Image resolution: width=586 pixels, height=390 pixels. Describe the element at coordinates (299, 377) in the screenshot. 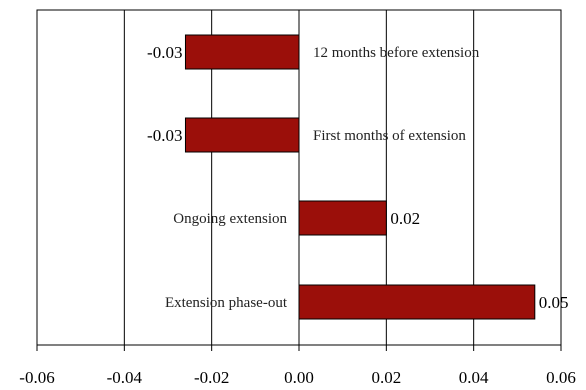

I see `x-tick-label: 0.00` at that location.